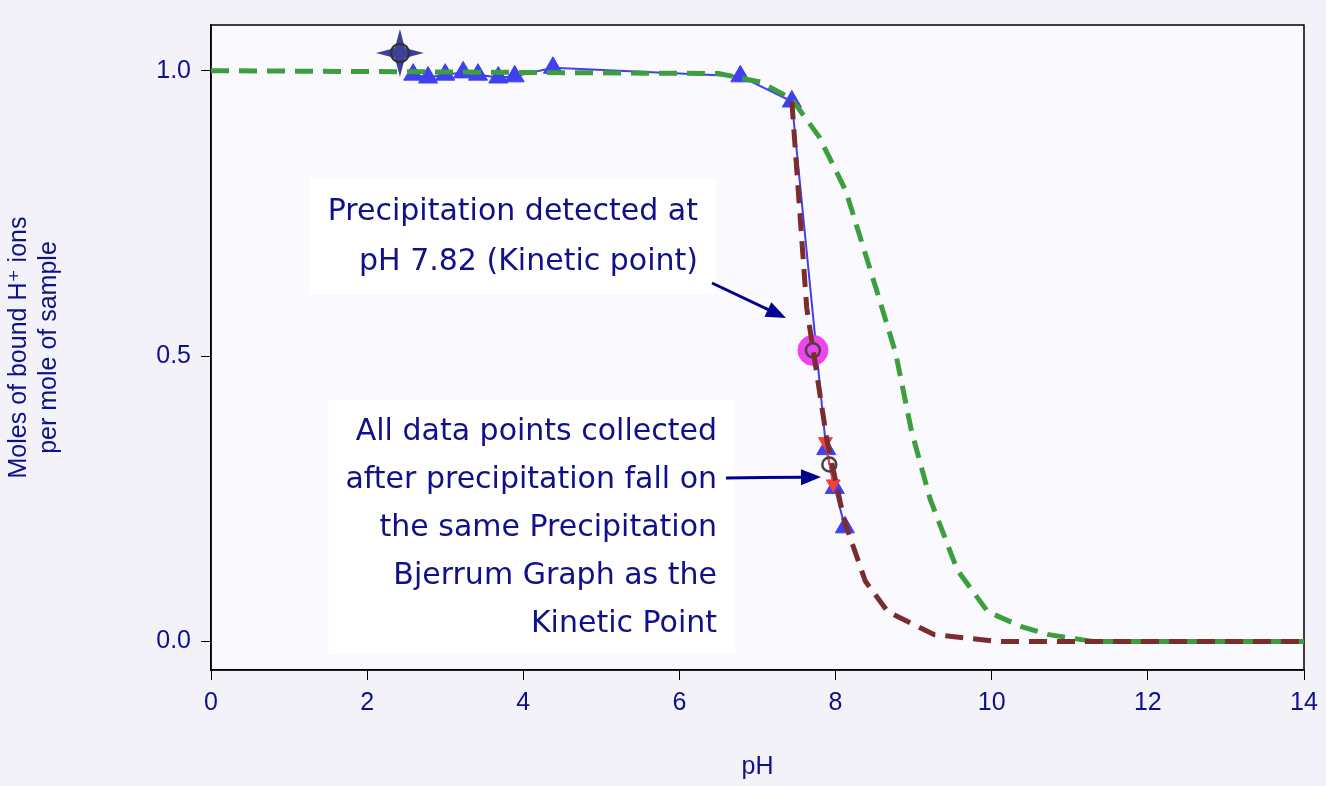  What do you see at coordinates (31, 347) in the screenshot?
I see `y-axis-title: Moles of bound H⁺ ions per mole of sample` at bounding box center [31, 347].